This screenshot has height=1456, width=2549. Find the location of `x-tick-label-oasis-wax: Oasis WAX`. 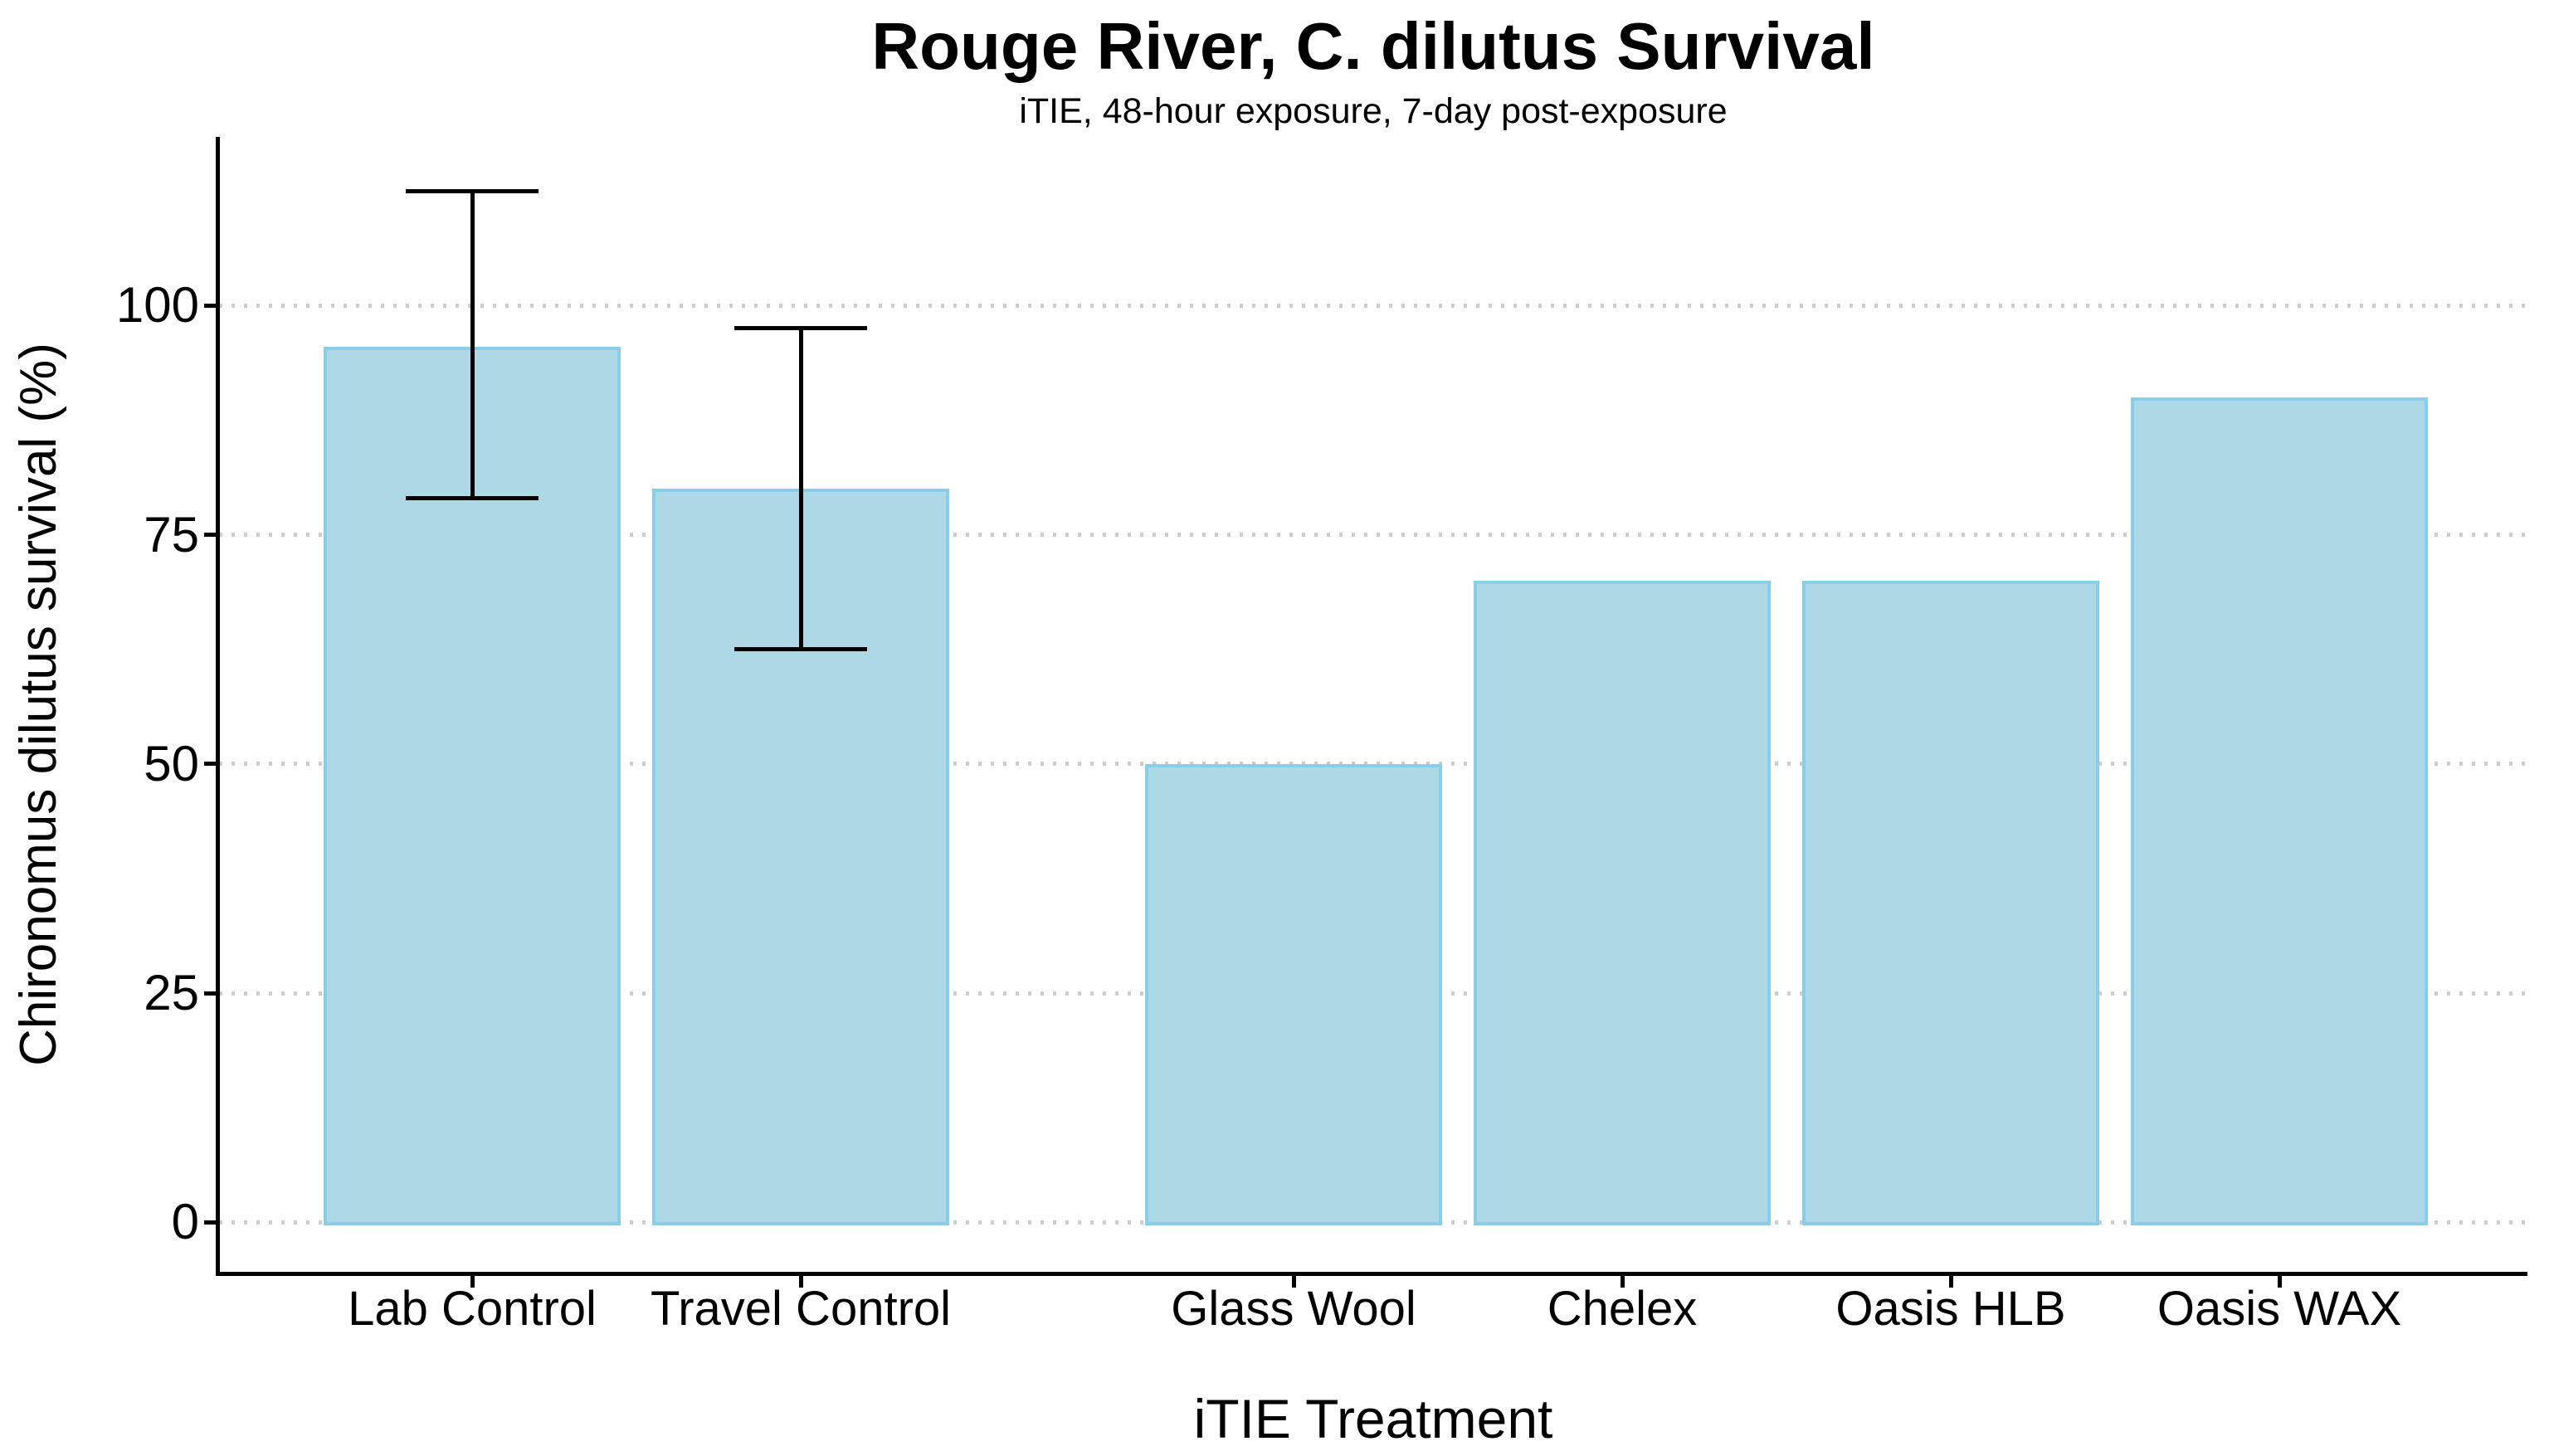

x-tick-label-oasis-wax: Oasis WAX is located at coordinates (2279, 1309).